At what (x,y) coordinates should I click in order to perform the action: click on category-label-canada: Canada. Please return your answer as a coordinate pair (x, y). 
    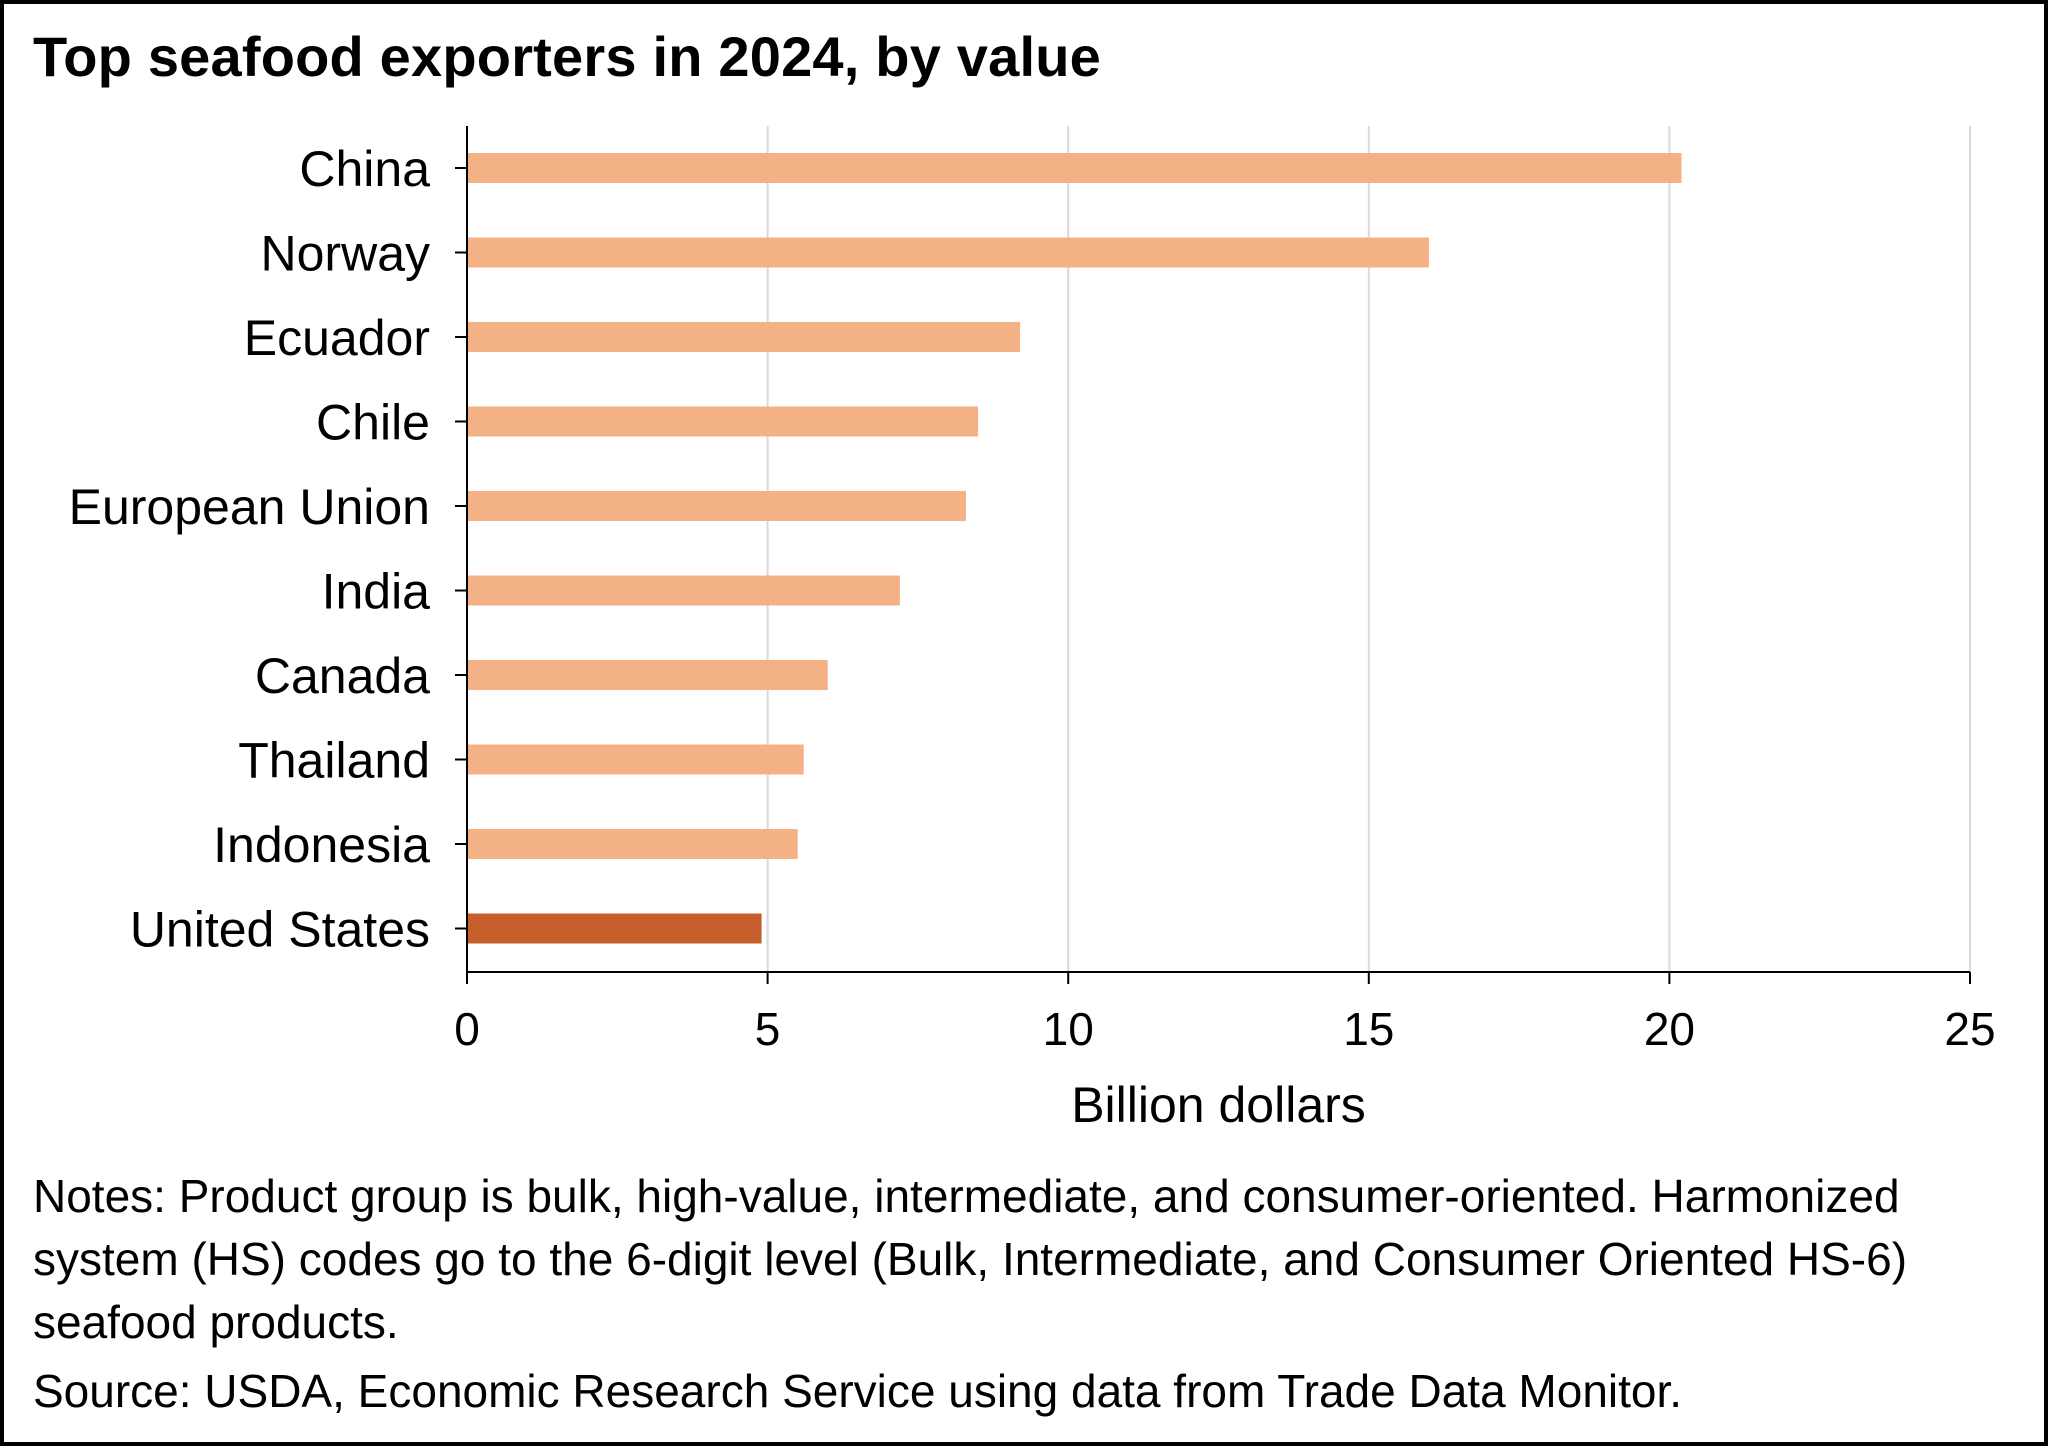
    Looking at the image, I should click on (342, 676).